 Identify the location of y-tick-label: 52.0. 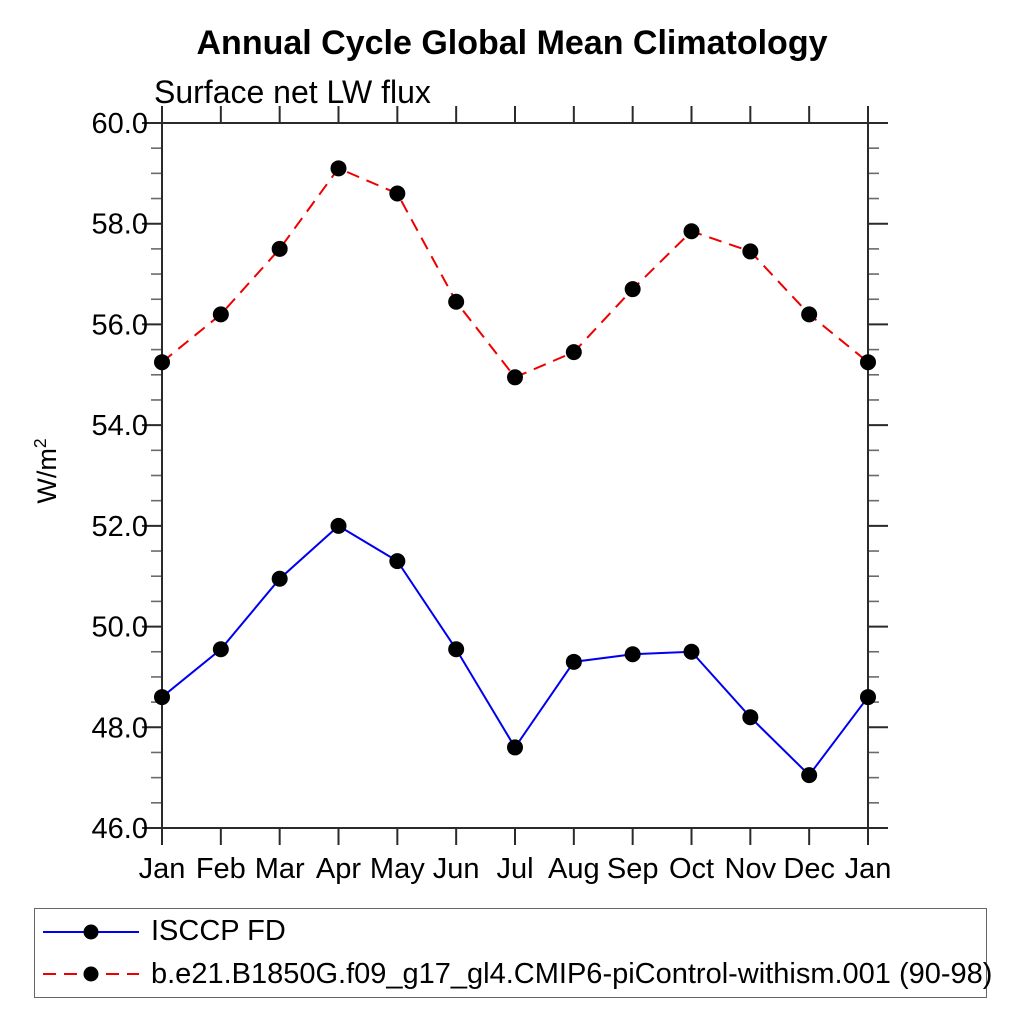
(120, 527).